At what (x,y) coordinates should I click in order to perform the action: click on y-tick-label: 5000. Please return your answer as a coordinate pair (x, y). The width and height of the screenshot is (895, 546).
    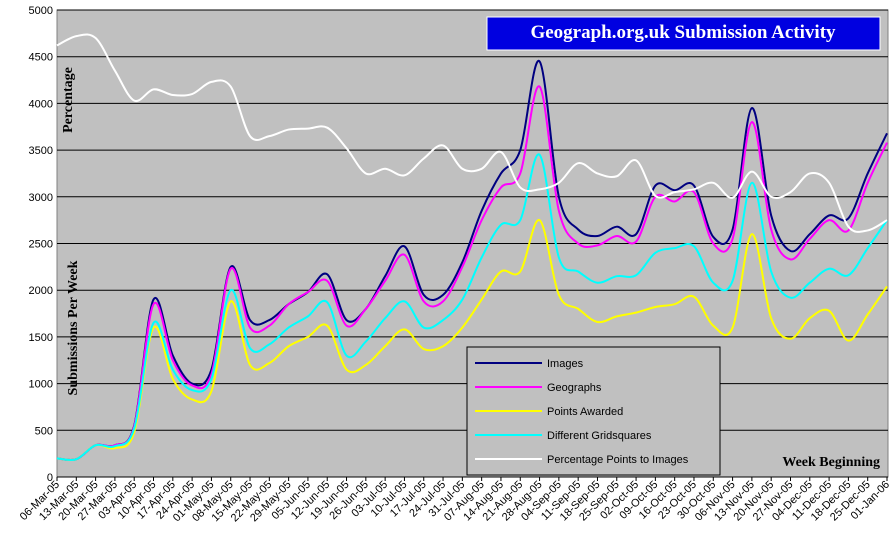
    Looking at the image, I should click on (41, 11).